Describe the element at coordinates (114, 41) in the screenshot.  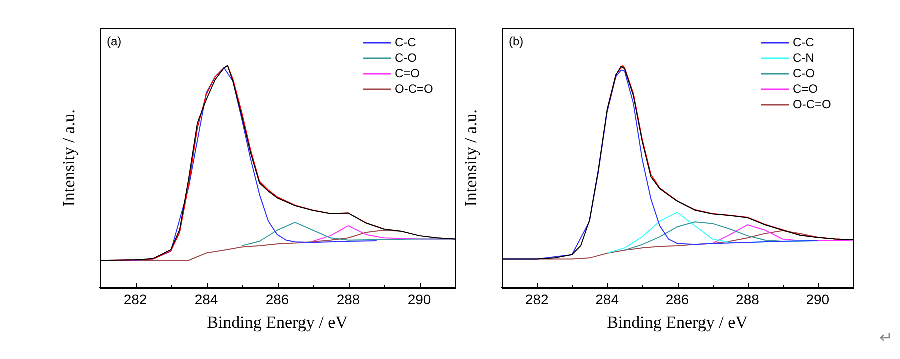
I see `text: (a)` at that location.